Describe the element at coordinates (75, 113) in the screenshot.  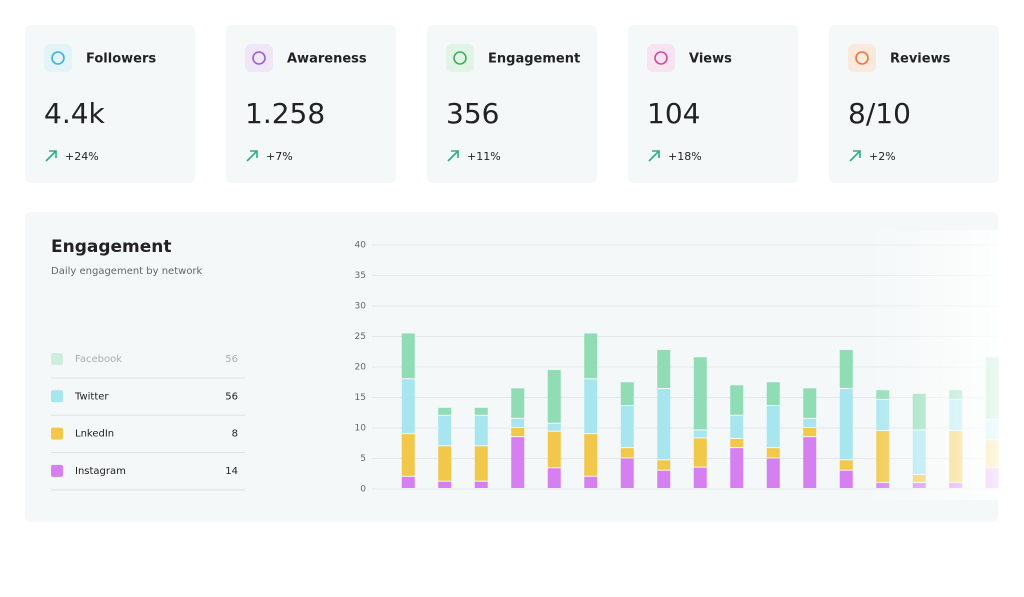
I see `card-value: 4.4k` at that location.